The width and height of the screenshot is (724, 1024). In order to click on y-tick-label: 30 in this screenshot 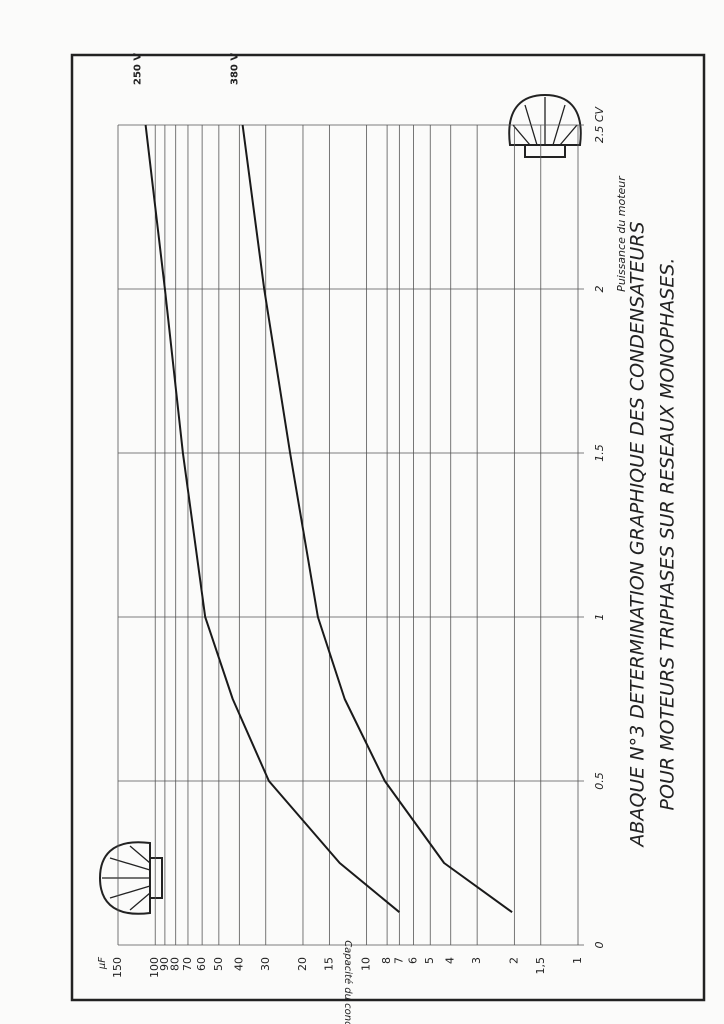, I will do `click(265, 964)`.